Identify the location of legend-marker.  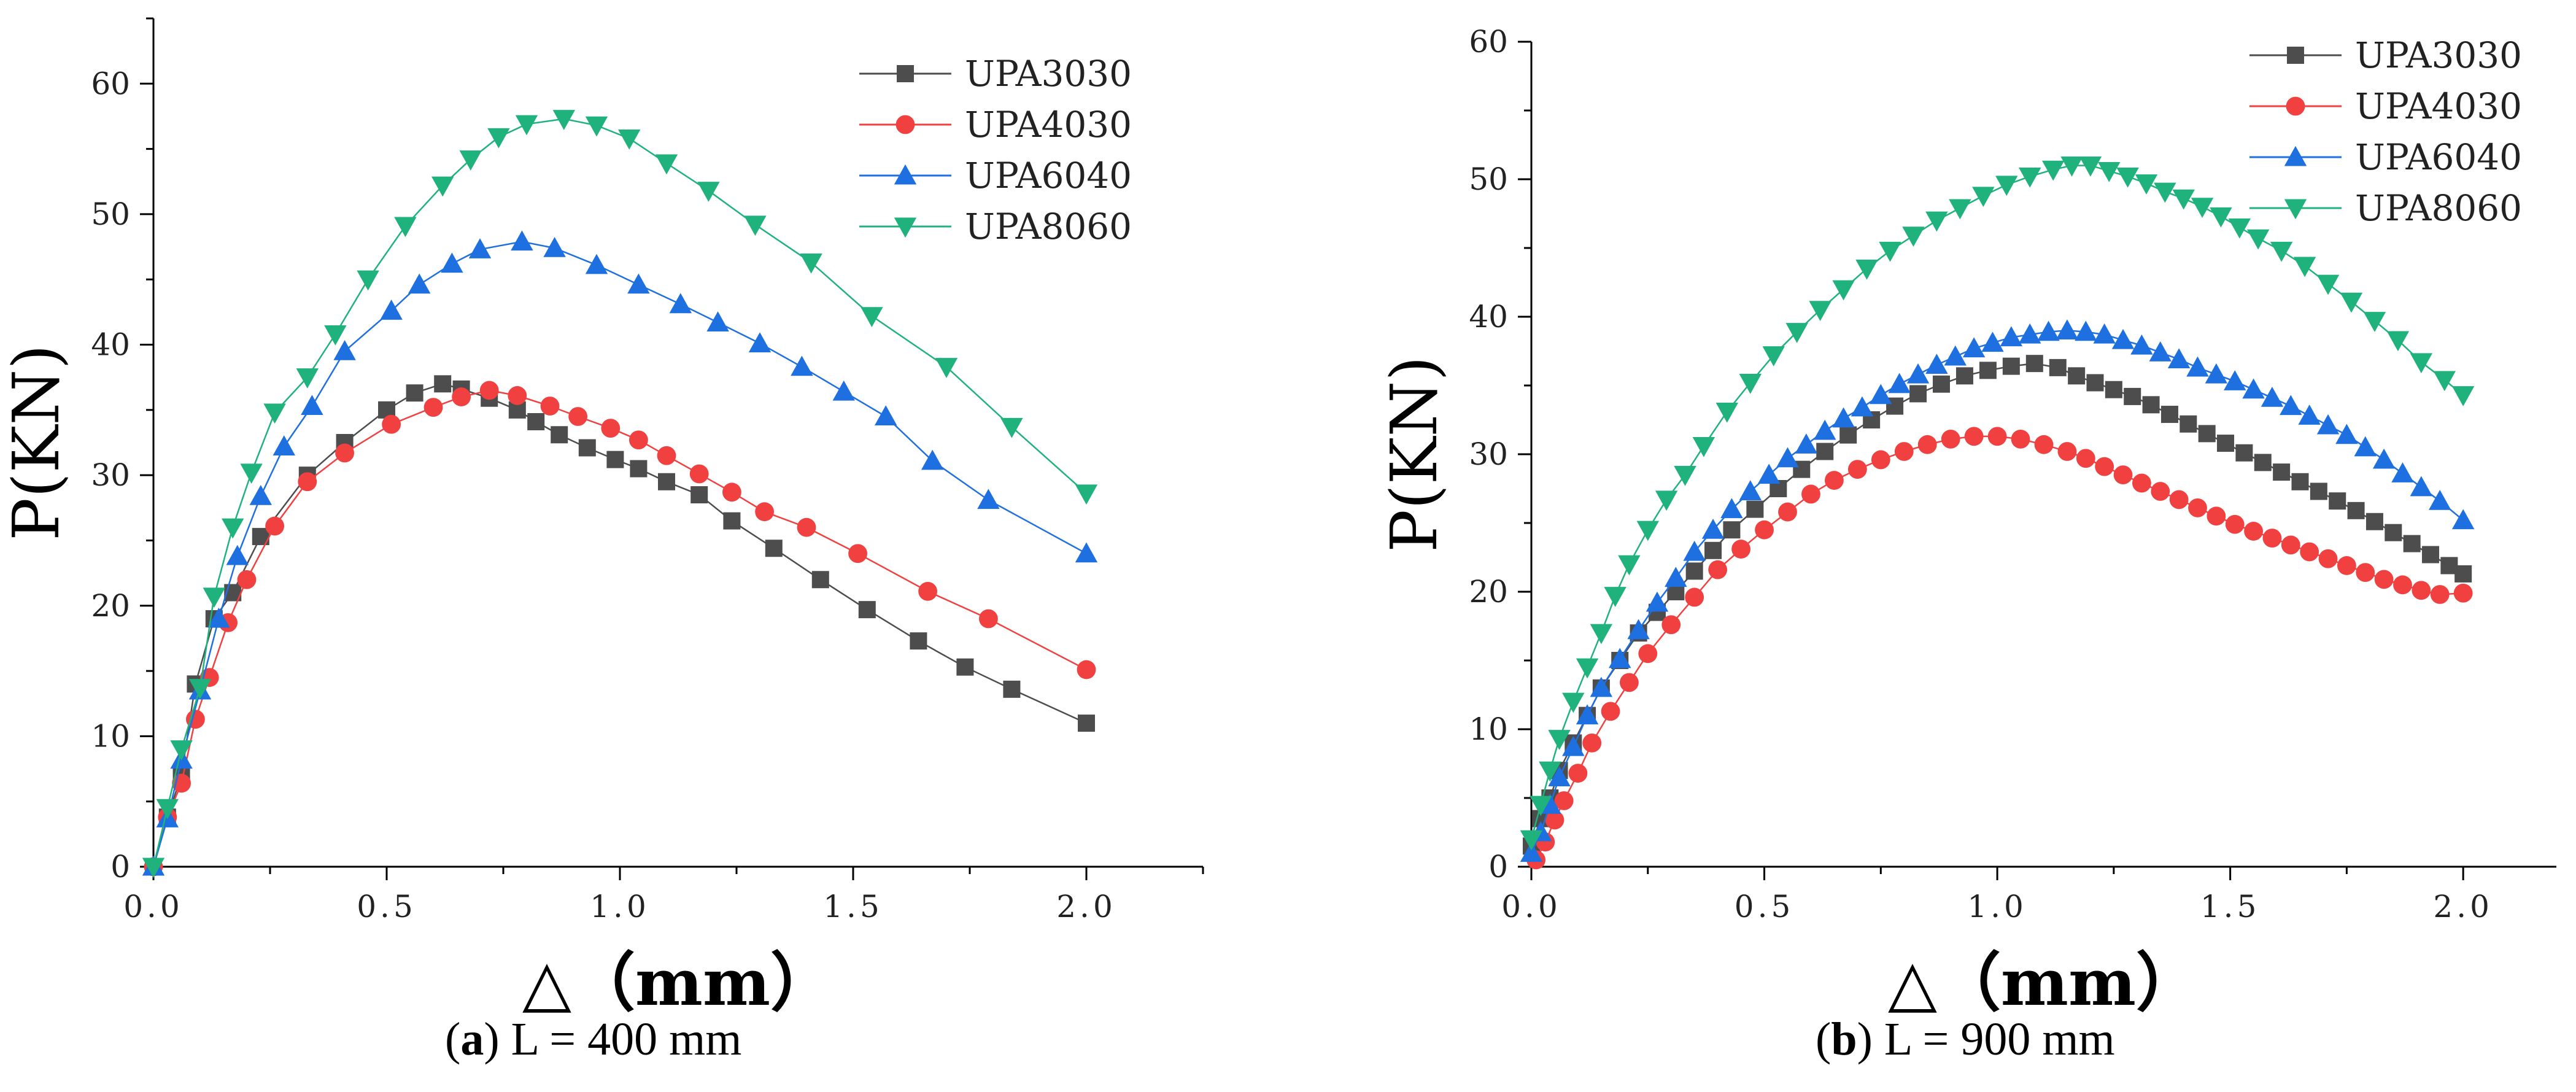
(905, 174).